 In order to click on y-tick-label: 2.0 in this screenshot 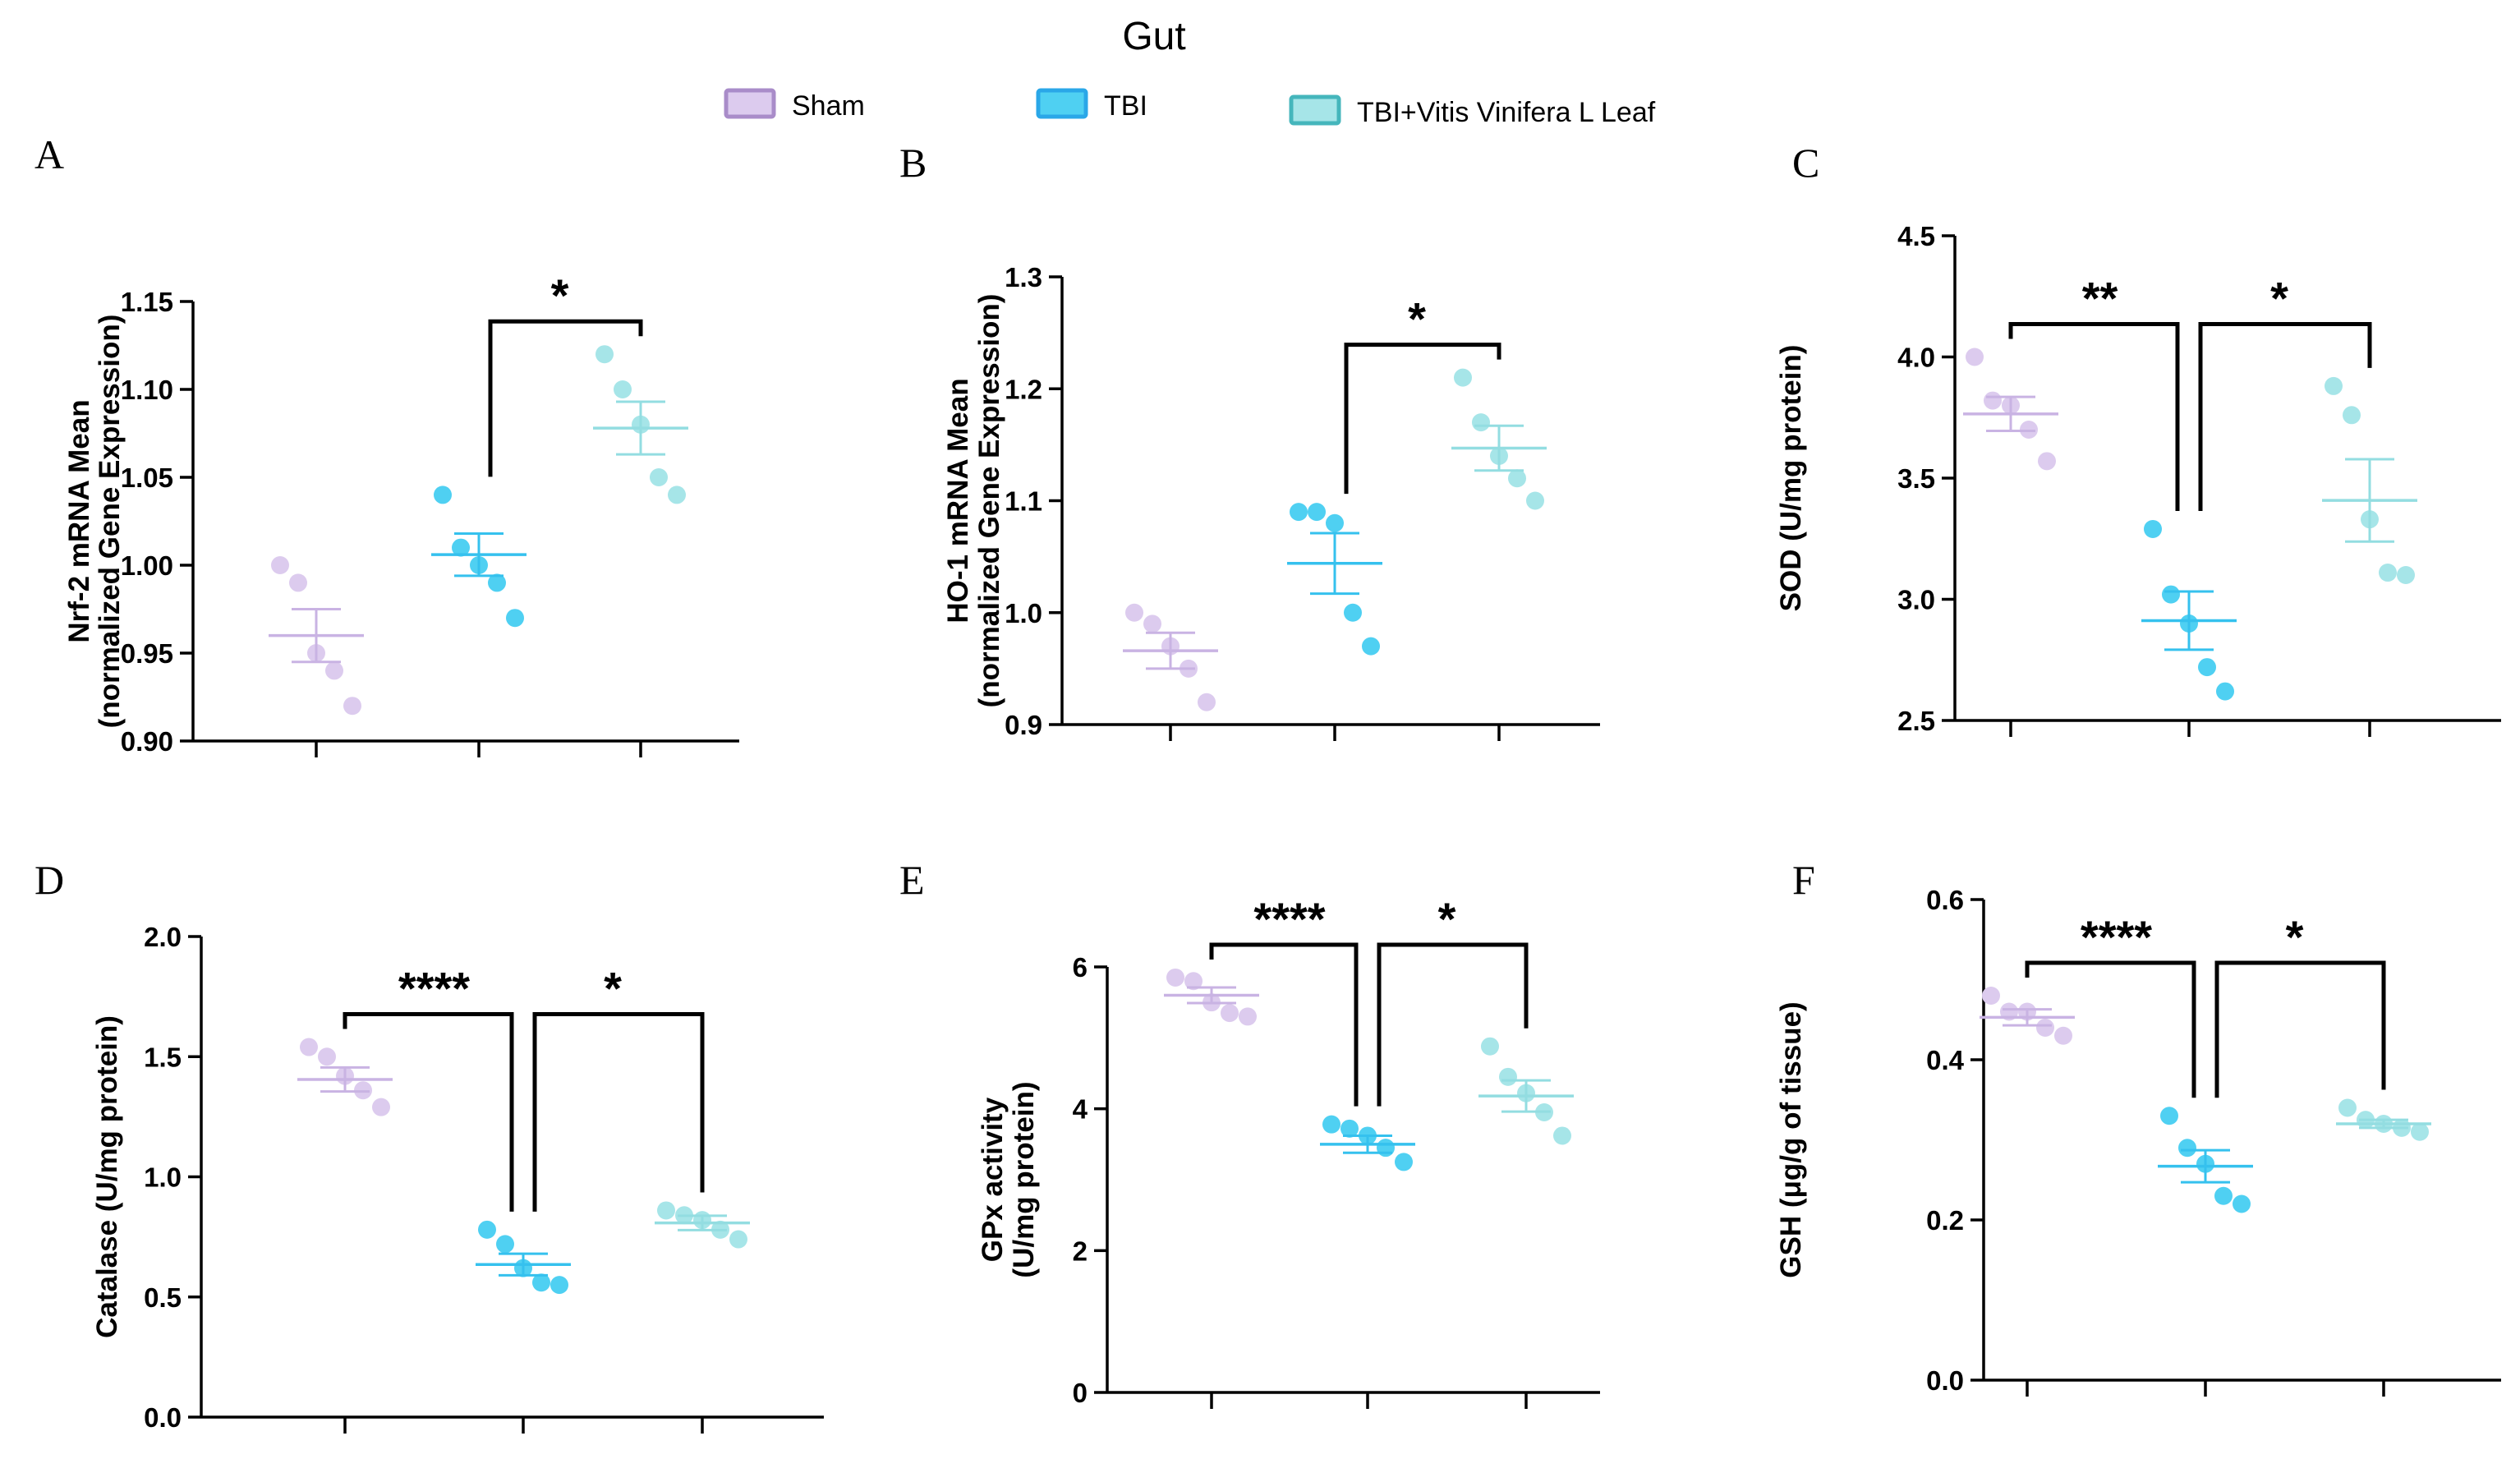, I will do `click(163, 937)`.